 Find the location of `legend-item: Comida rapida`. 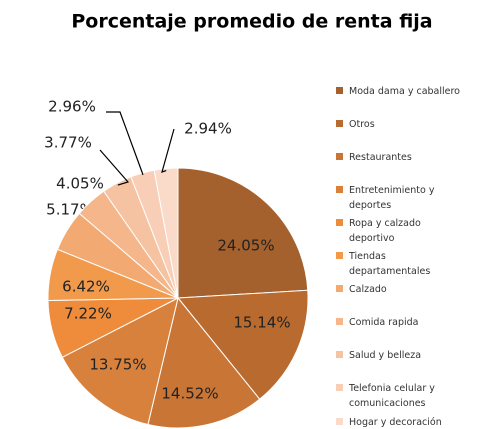

legend-item: Comida rapida is located at coordinates (416, 322).